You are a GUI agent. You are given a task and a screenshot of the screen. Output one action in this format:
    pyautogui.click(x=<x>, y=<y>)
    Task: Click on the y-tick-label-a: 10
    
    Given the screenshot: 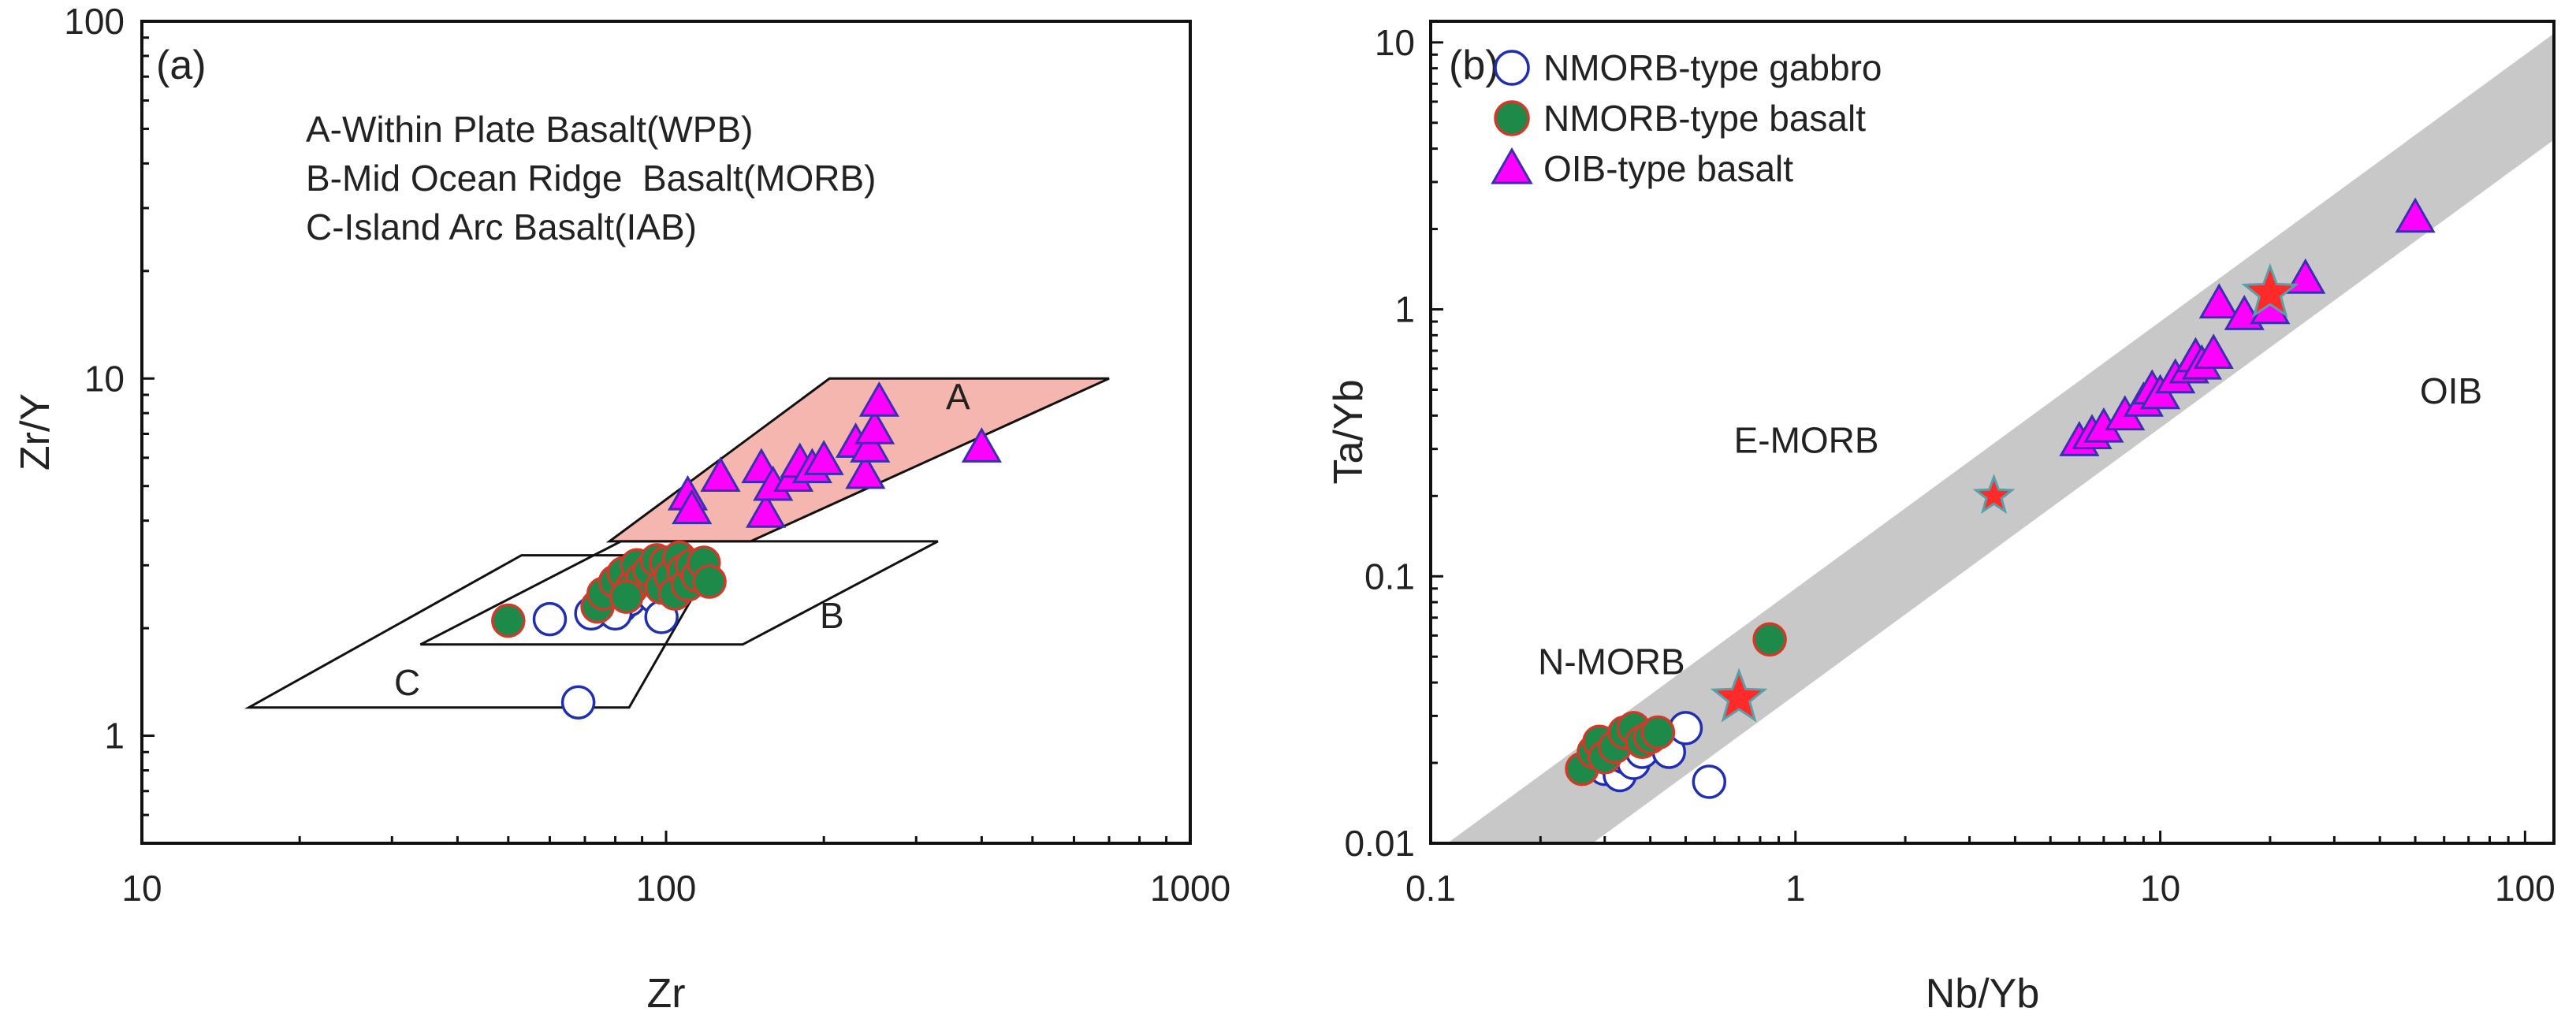 What is the action you would take?
    pyautogui.click(x=104, y=378)
    